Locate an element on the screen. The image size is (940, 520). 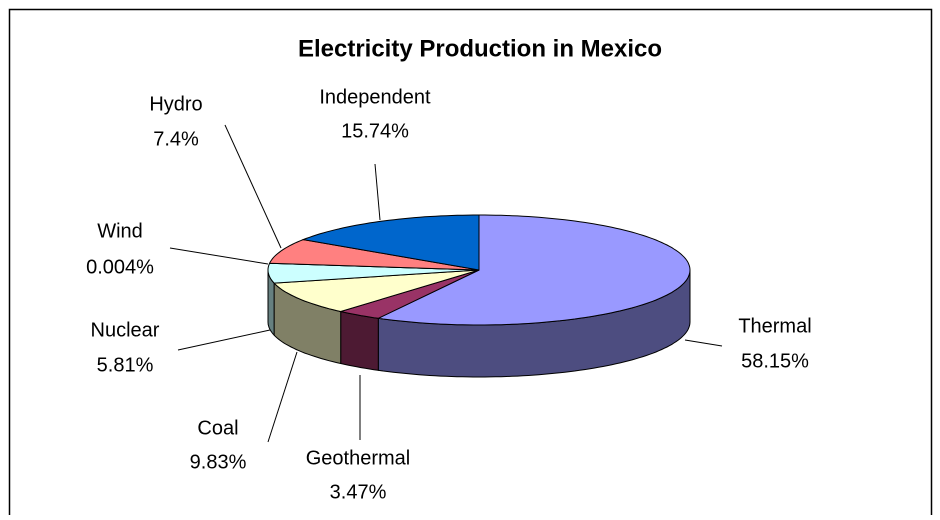
value-label: 9.83% is located at coordinates (218, 462).